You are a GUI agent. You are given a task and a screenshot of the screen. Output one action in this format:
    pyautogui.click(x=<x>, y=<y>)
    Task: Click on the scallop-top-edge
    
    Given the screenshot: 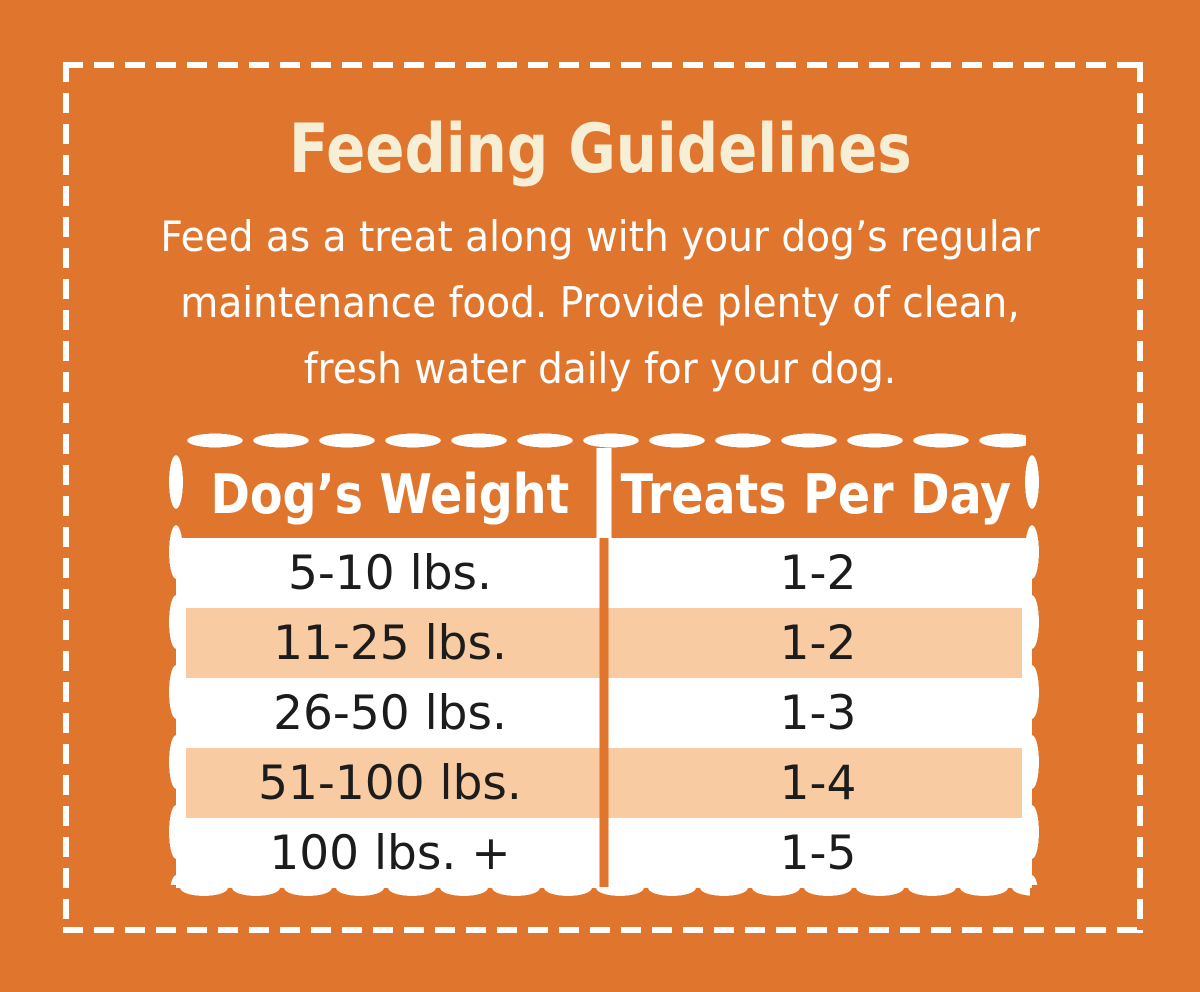 What is the action you would take?
    pyautogui.click(x=604, y=440)
    